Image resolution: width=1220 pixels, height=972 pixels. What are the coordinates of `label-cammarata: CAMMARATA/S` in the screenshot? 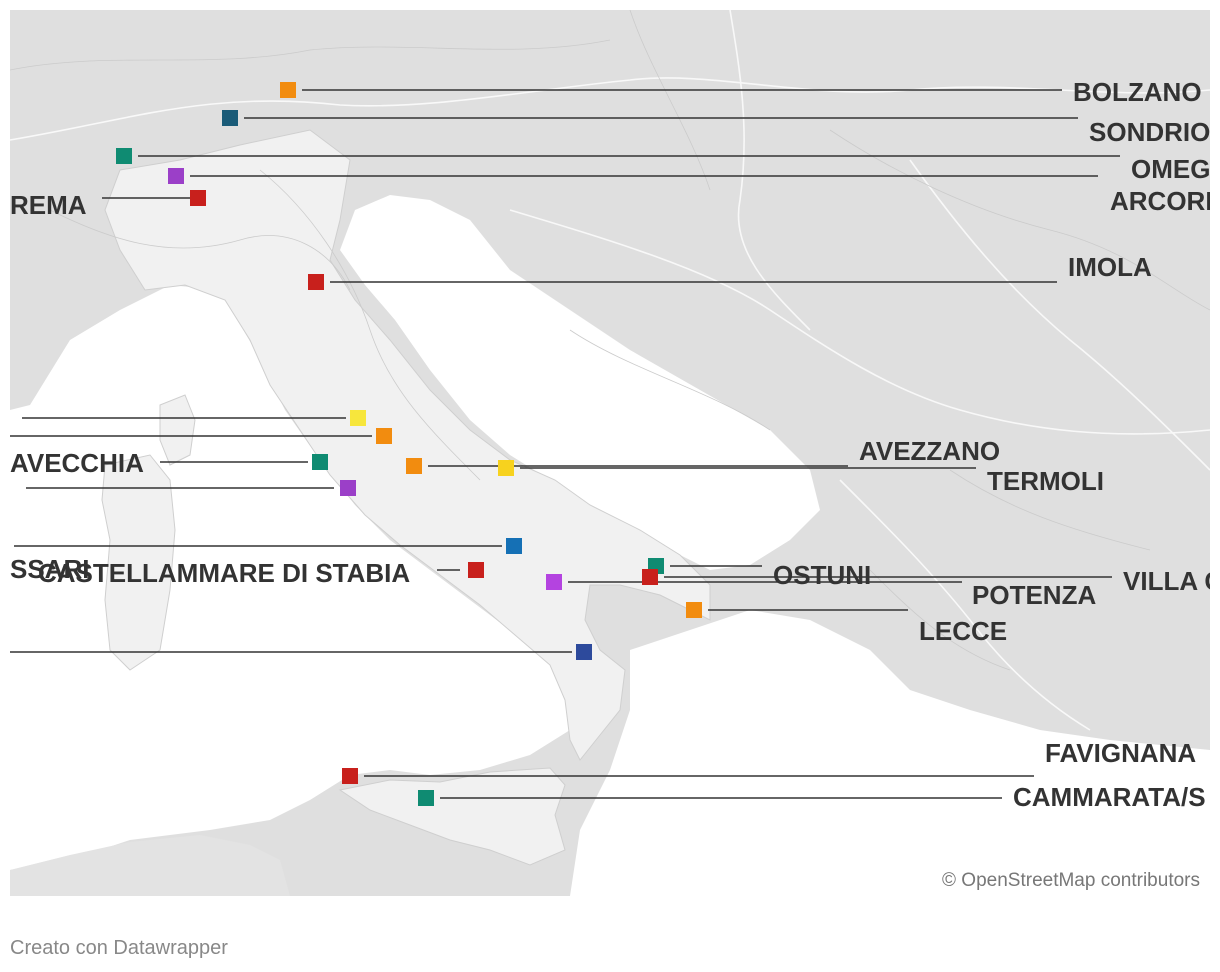 It's located at (1109, 797).